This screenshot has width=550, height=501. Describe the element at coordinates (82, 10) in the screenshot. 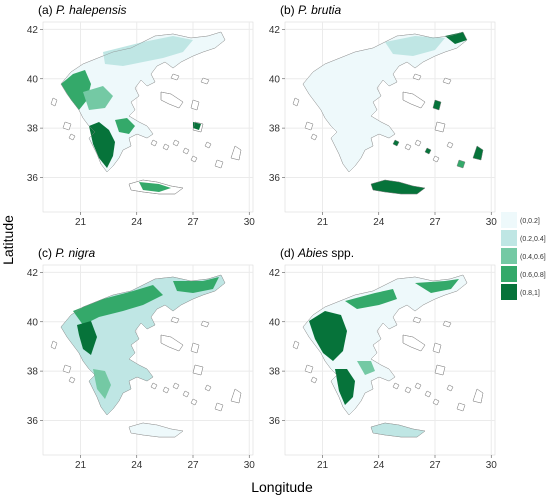

I see `panel-title-a: (a) P. halepensis` at that location.